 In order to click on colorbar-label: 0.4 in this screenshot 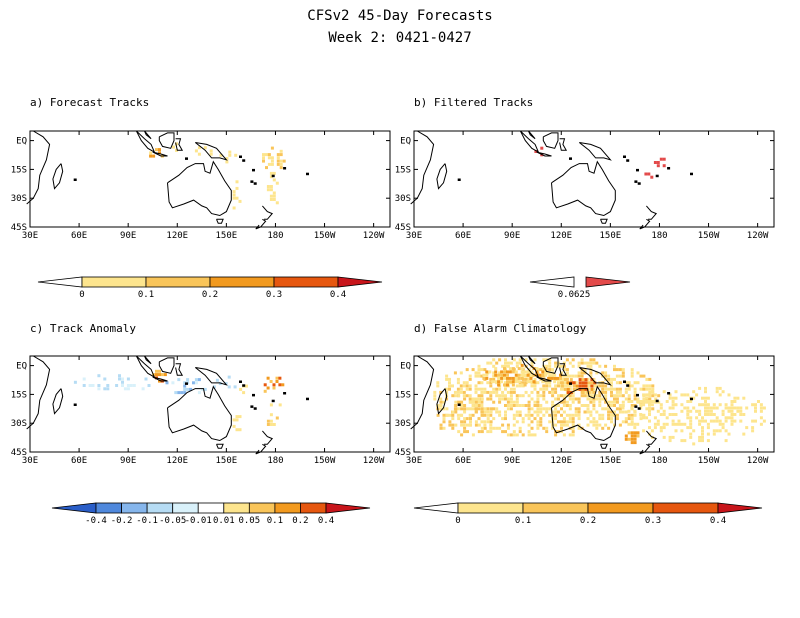, I will do `click(338, 295)`.